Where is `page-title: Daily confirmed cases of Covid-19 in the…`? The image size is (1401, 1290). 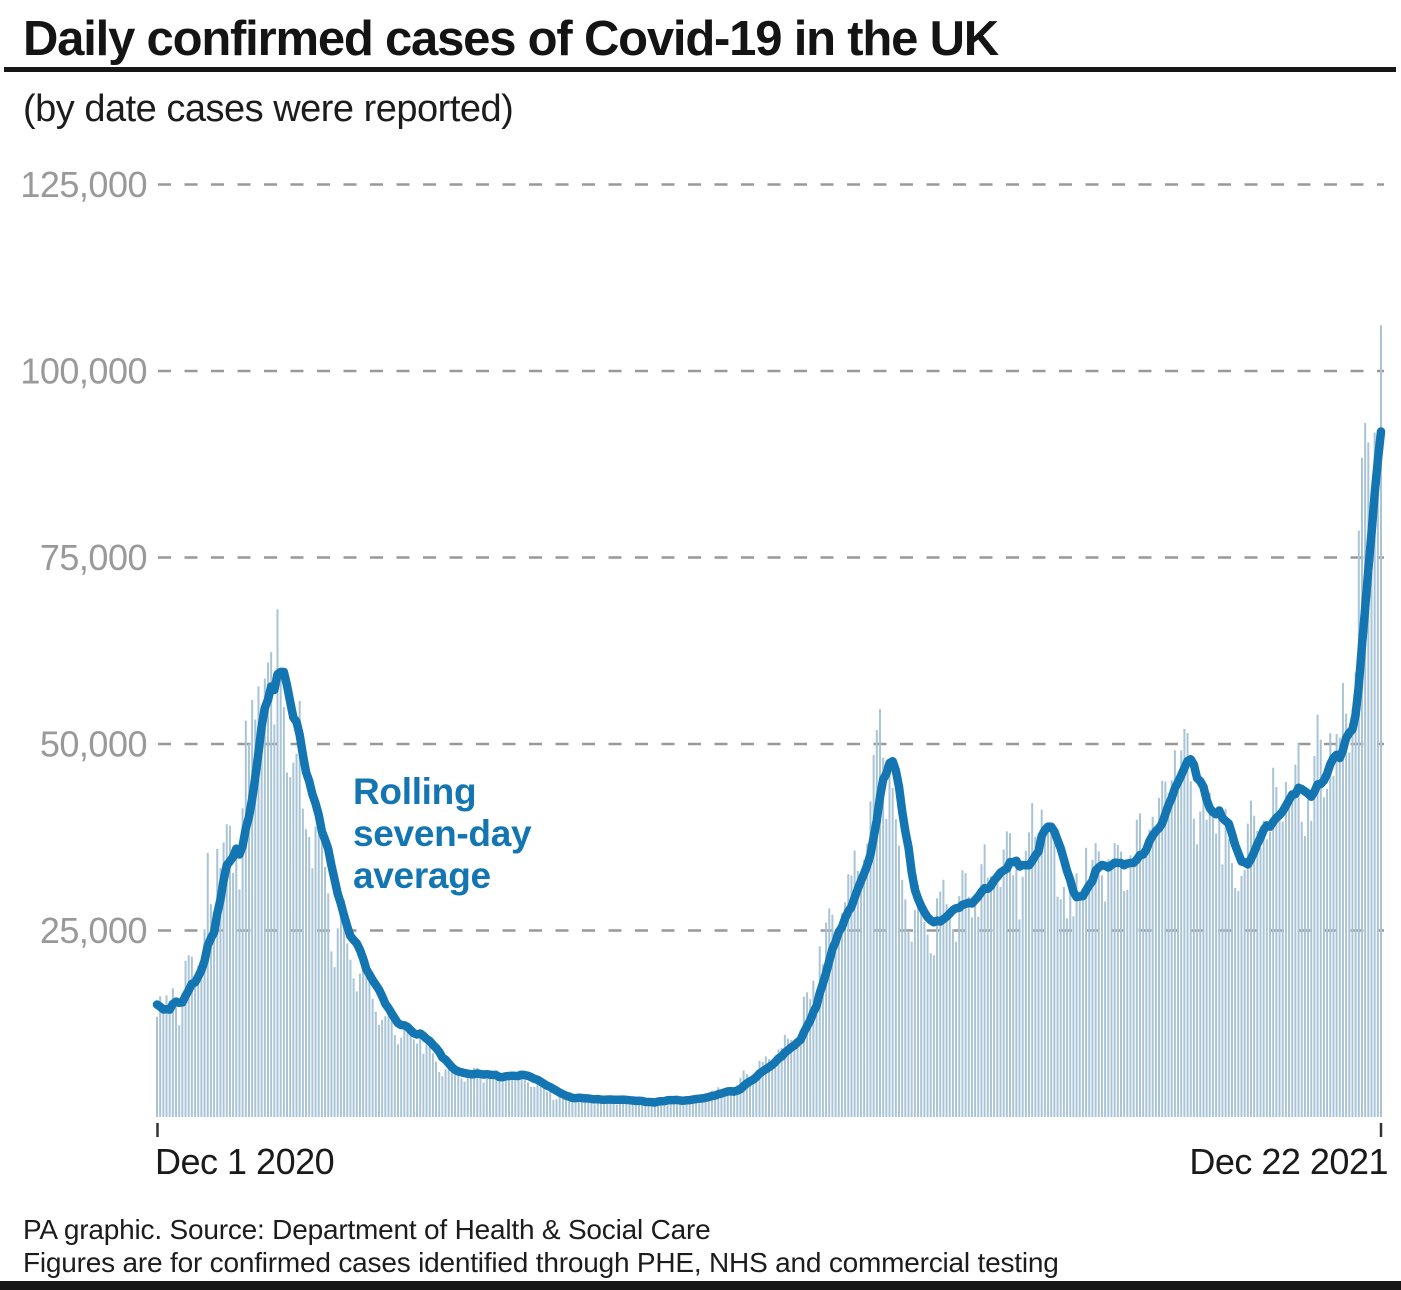 page-title: Daily confirmed cases of Covid-19 in the… is located at coordinates (511, 39).